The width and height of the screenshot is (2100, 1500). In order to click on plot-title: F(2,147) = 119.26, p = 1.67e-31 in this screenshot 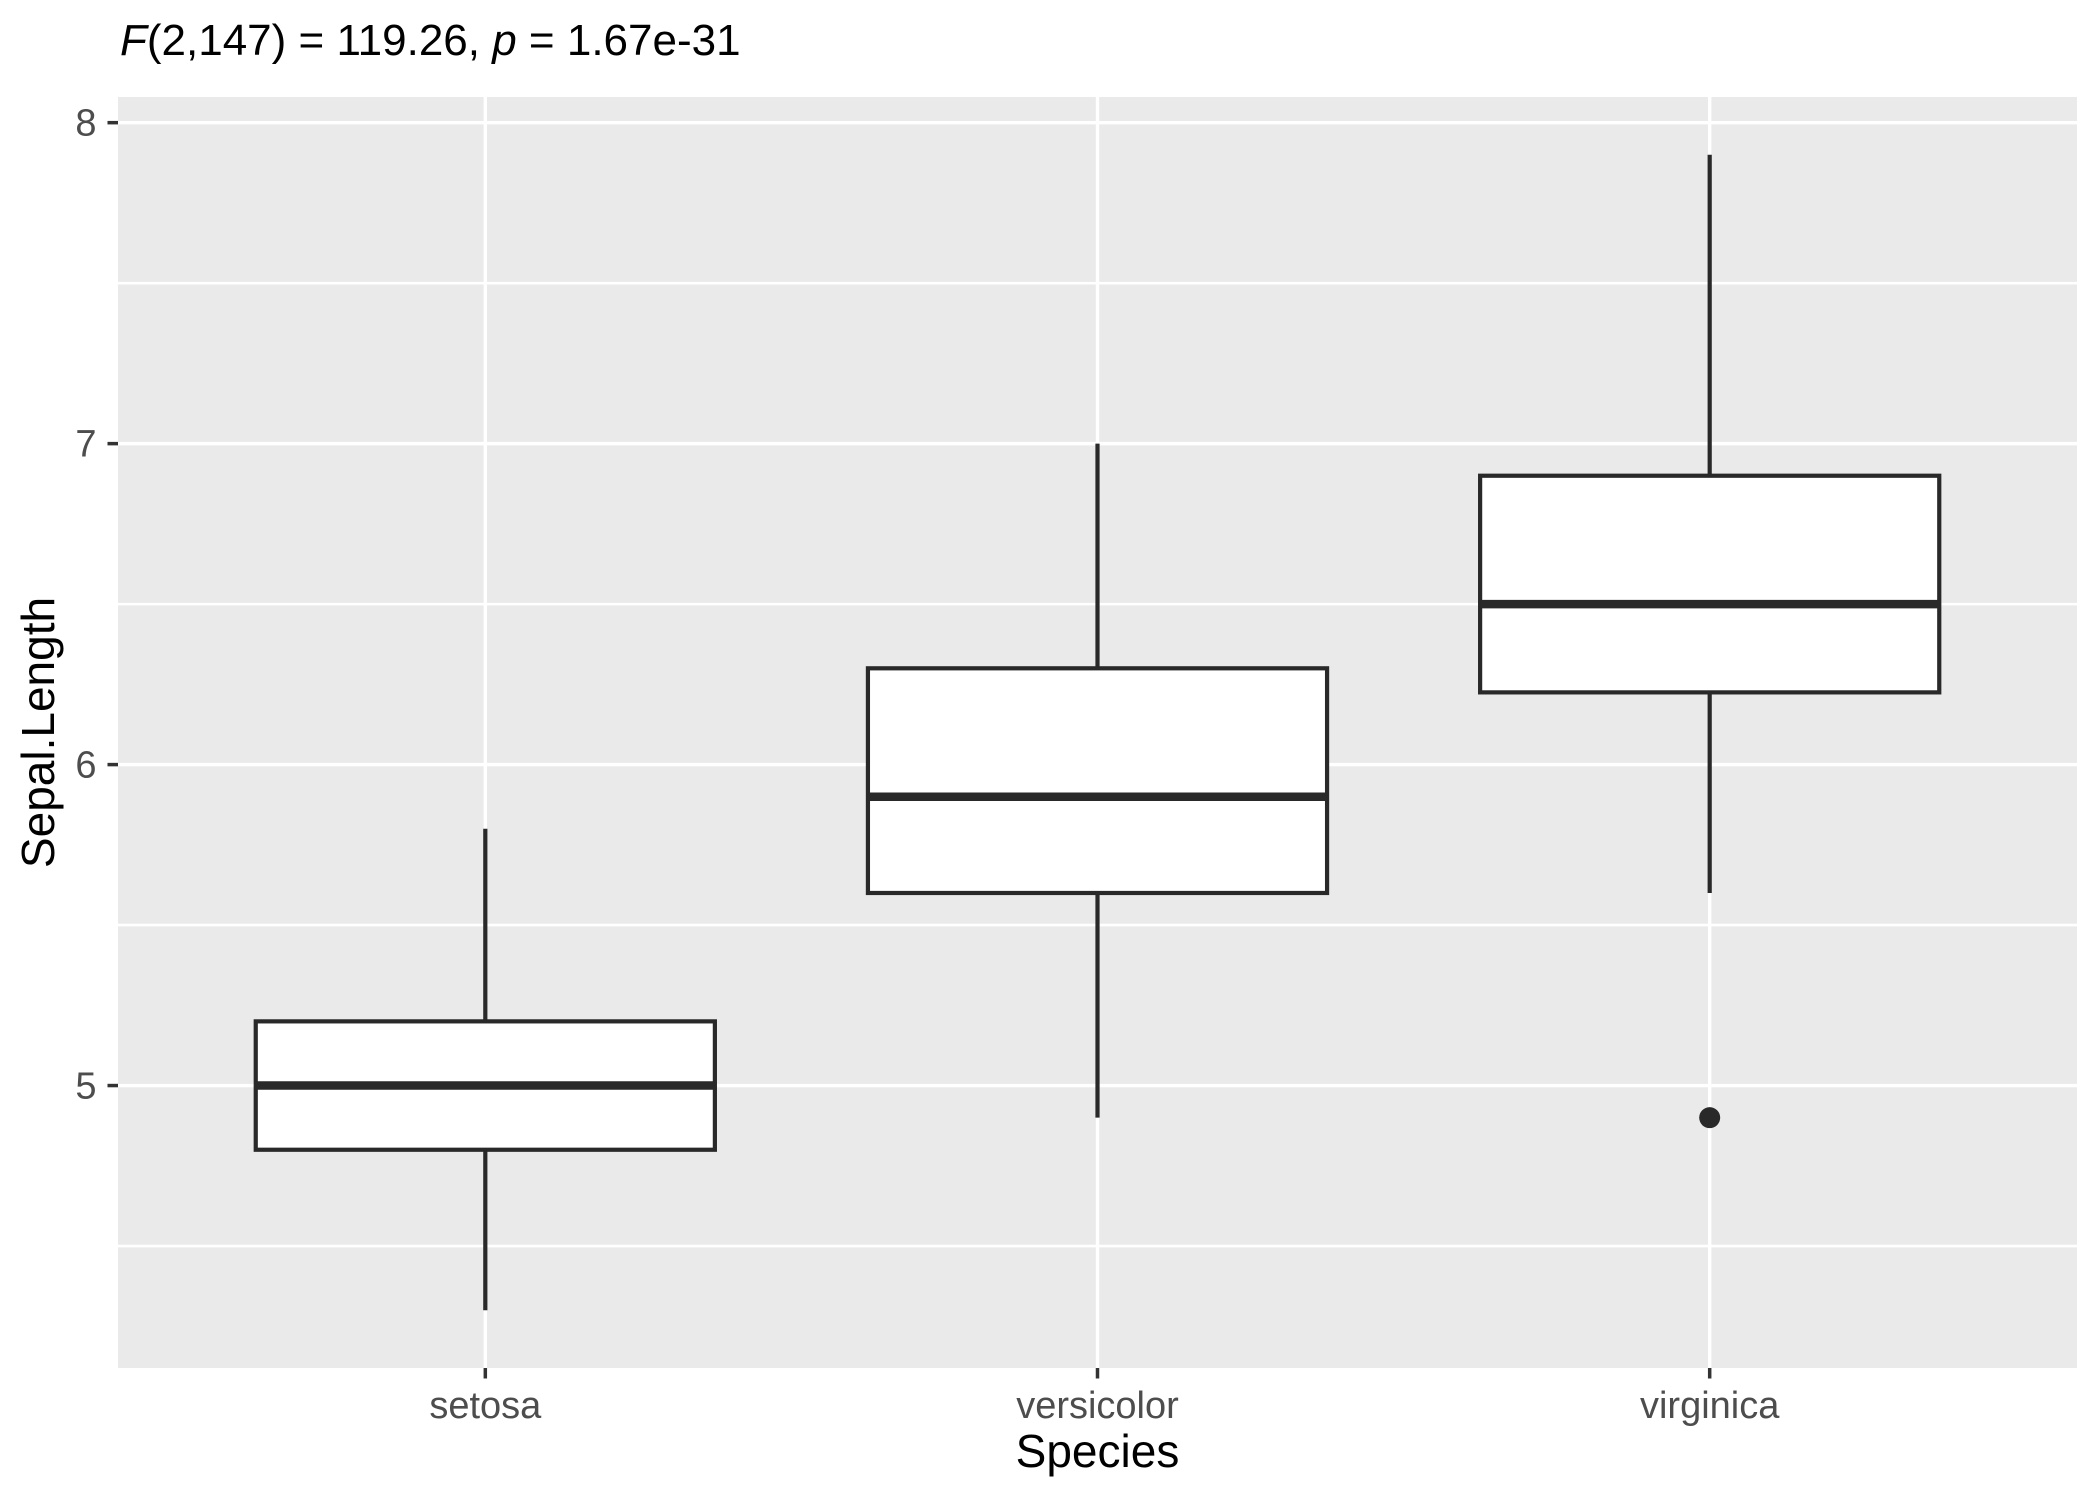, I will do `click(430, 40)`.